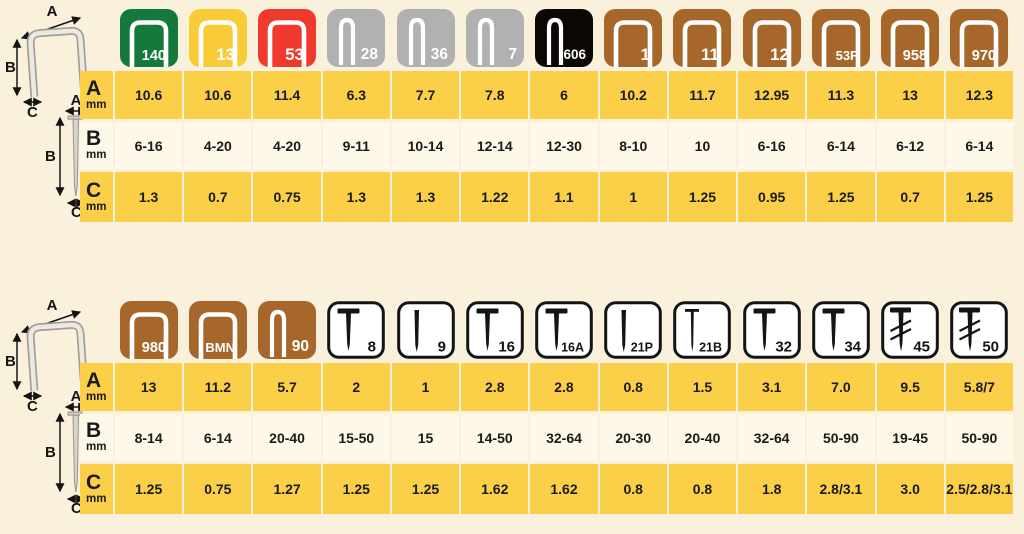 This screenshot has width=1024, height=534. I want to click on staple-dimension-diagram: A B C, so click(56, 357).